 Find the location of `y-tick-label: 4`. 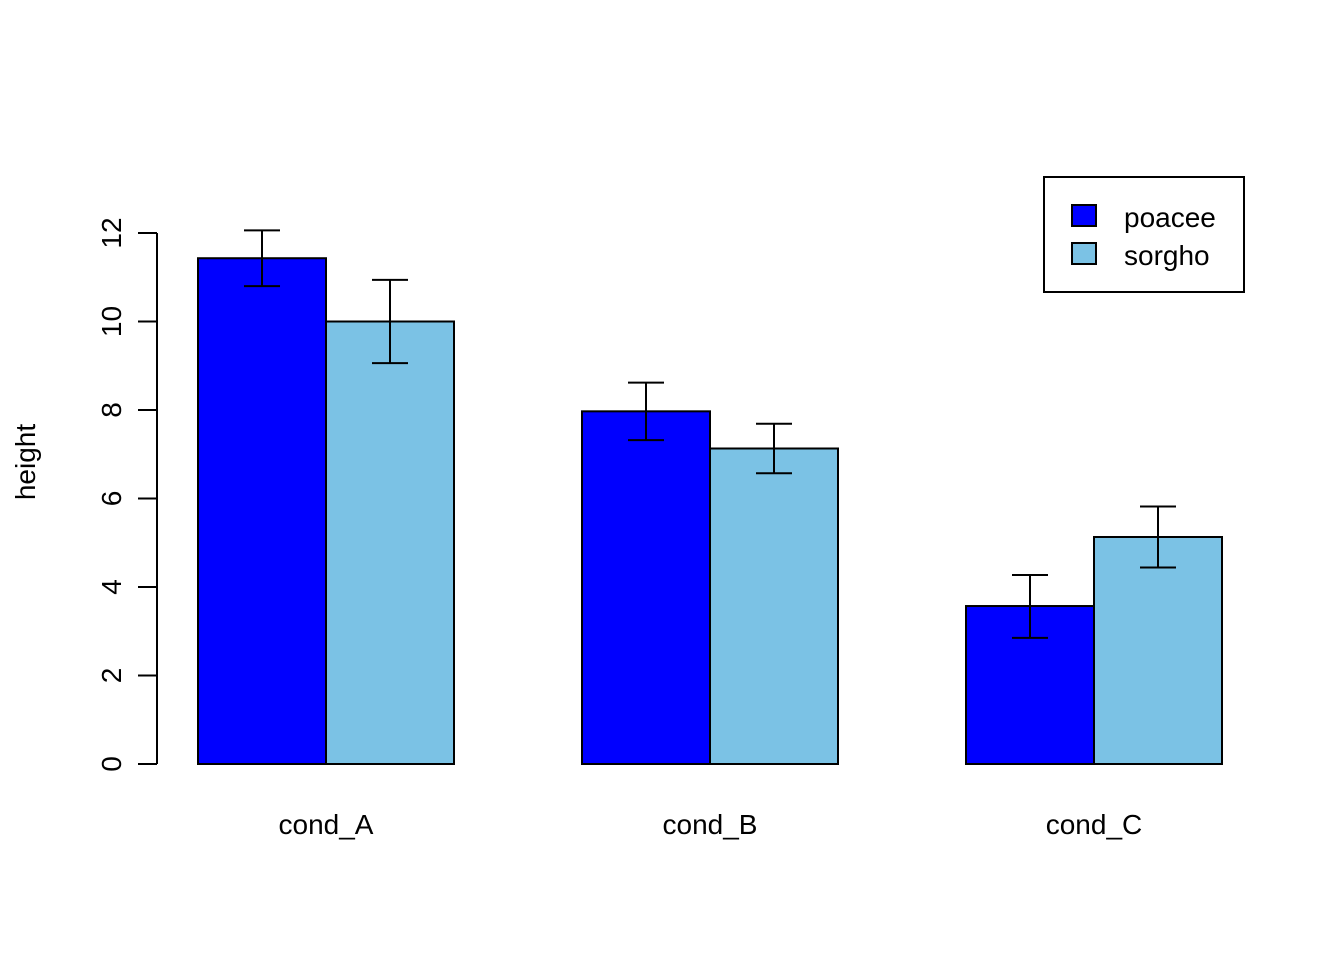

y-tick-label: 4 is located at coordinates (111, 587).